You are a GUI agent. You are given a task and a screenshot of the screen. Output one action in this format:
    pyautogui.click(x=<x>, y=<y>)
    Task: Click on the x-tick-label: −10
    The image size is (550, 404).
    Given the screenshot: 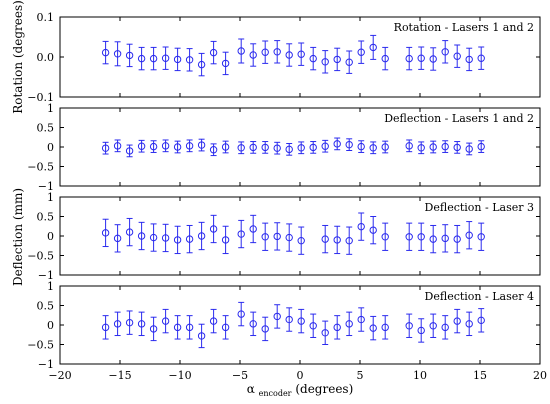 What is the action you would take?
    pyautogui.click(x=179, y=375)
    